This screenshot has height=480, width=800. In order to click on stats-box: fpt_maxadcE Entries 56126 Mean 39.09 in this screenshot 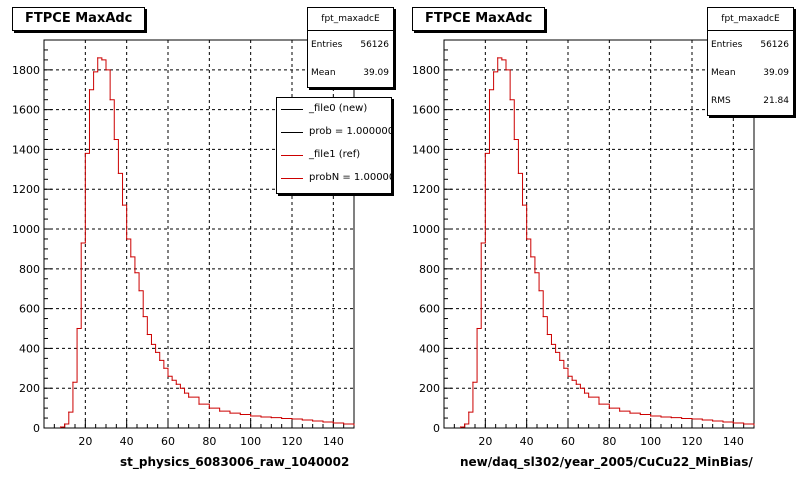, I will do `click(350, 47)`.